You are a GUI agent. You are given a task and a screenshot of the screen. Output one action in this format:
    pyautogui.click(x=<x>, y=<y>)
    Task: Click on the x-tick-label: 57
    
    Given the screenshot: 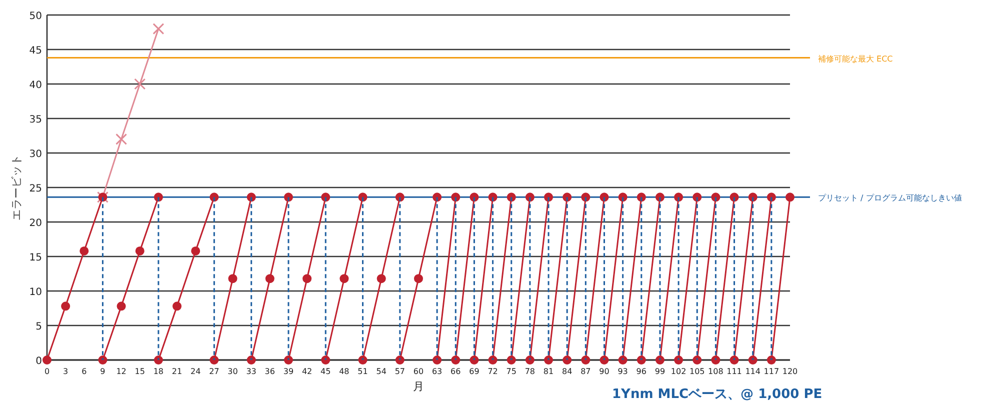 What is the action you would take?
    pyautogui.click(x=400, y=371)
    